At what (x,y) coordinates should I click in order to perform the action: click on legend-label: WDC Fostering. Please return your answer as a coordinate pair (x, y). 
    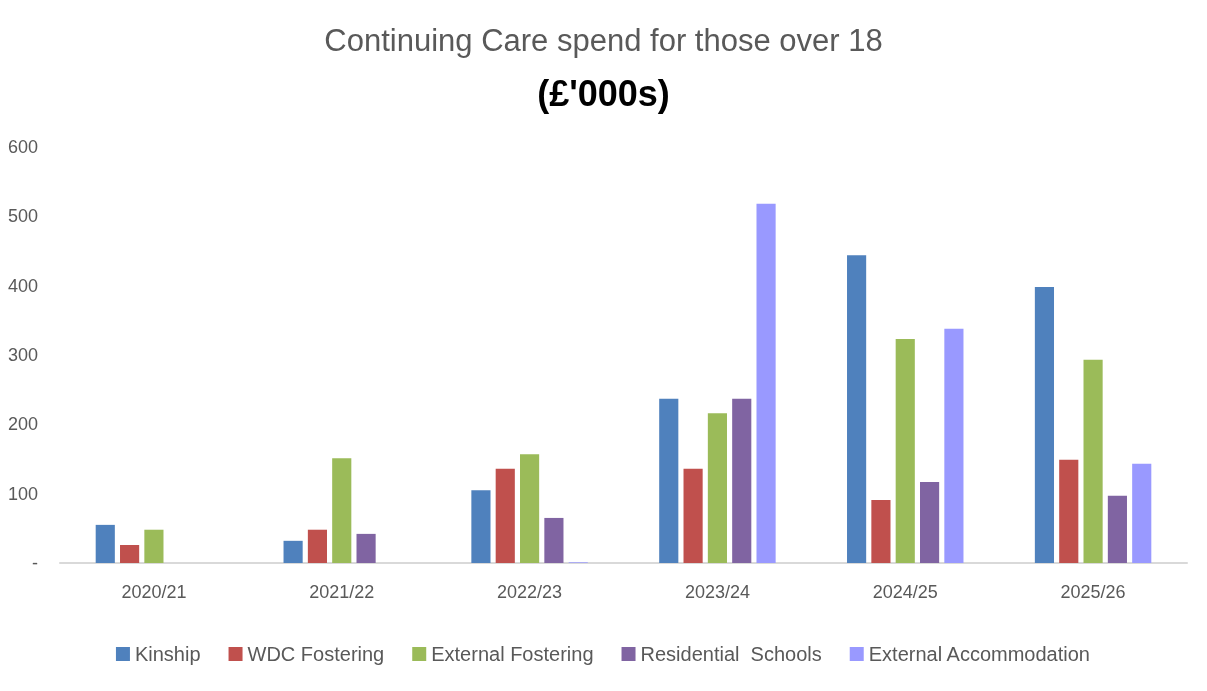
    Looking at the image, I should click on (316, 654).